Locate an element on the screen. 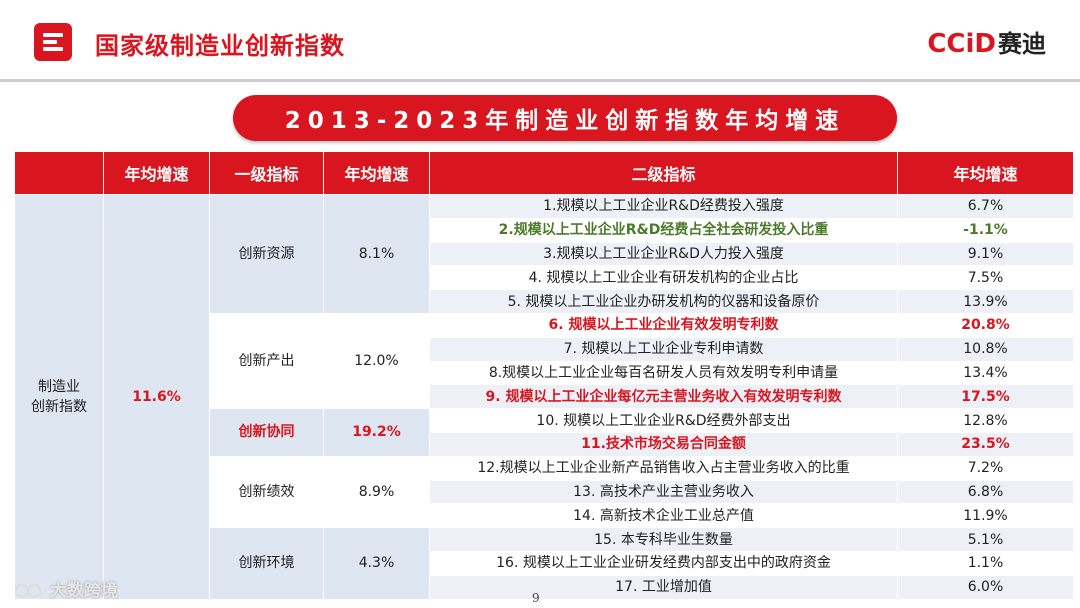 This screenshot has width=1080, height=608. level2-indicator: 10. 规模以上工业企业R&D经费外部支出 is located at coordinates (663, 420).